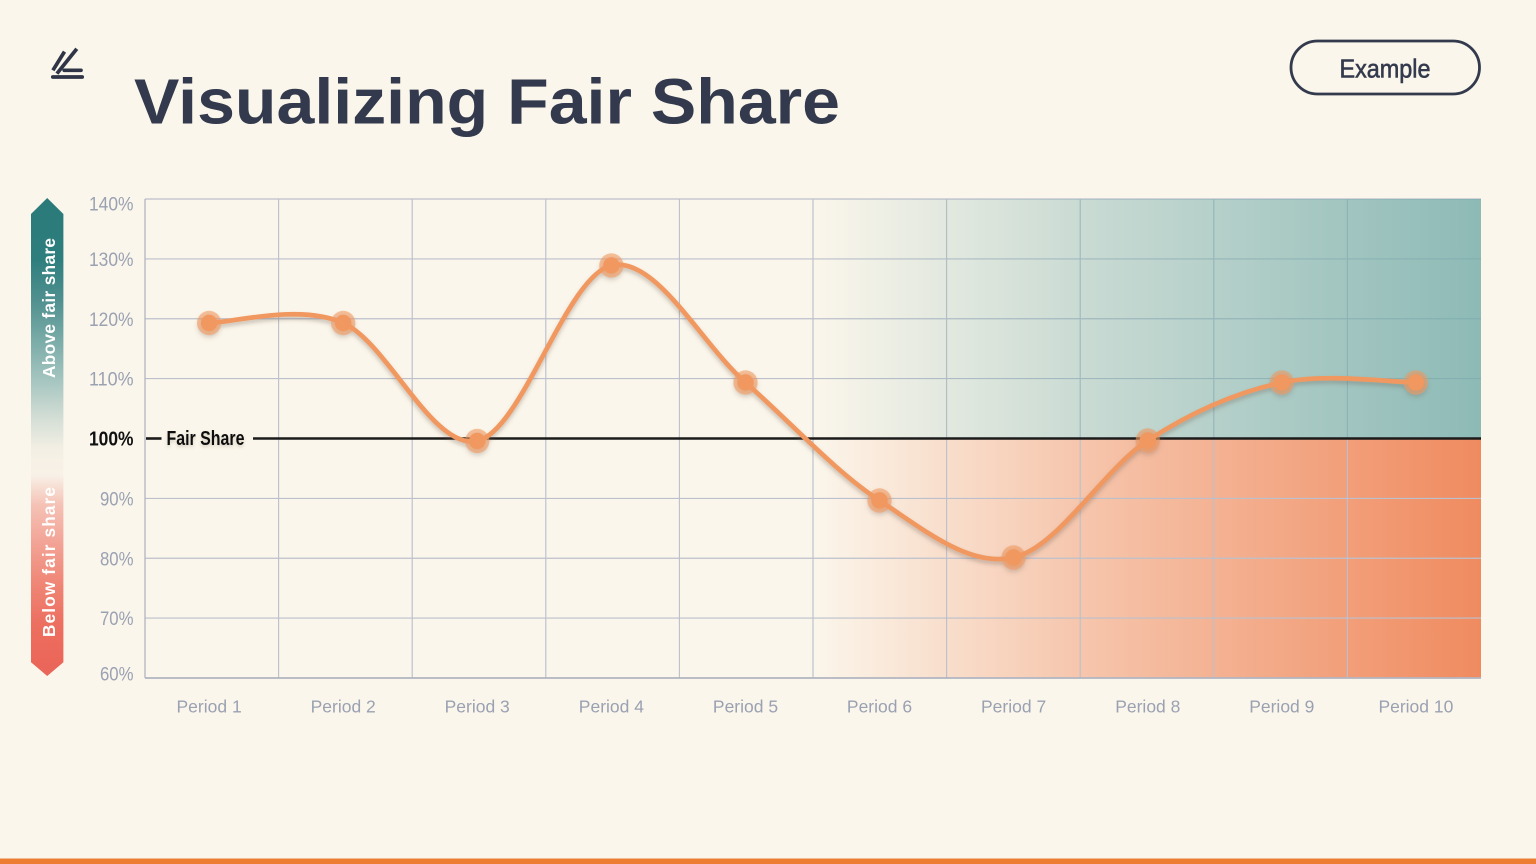 Image resolution: width=1536 pixels, height=864 pixels. I want to click on svg-text: Period 4, so click(611, 707).